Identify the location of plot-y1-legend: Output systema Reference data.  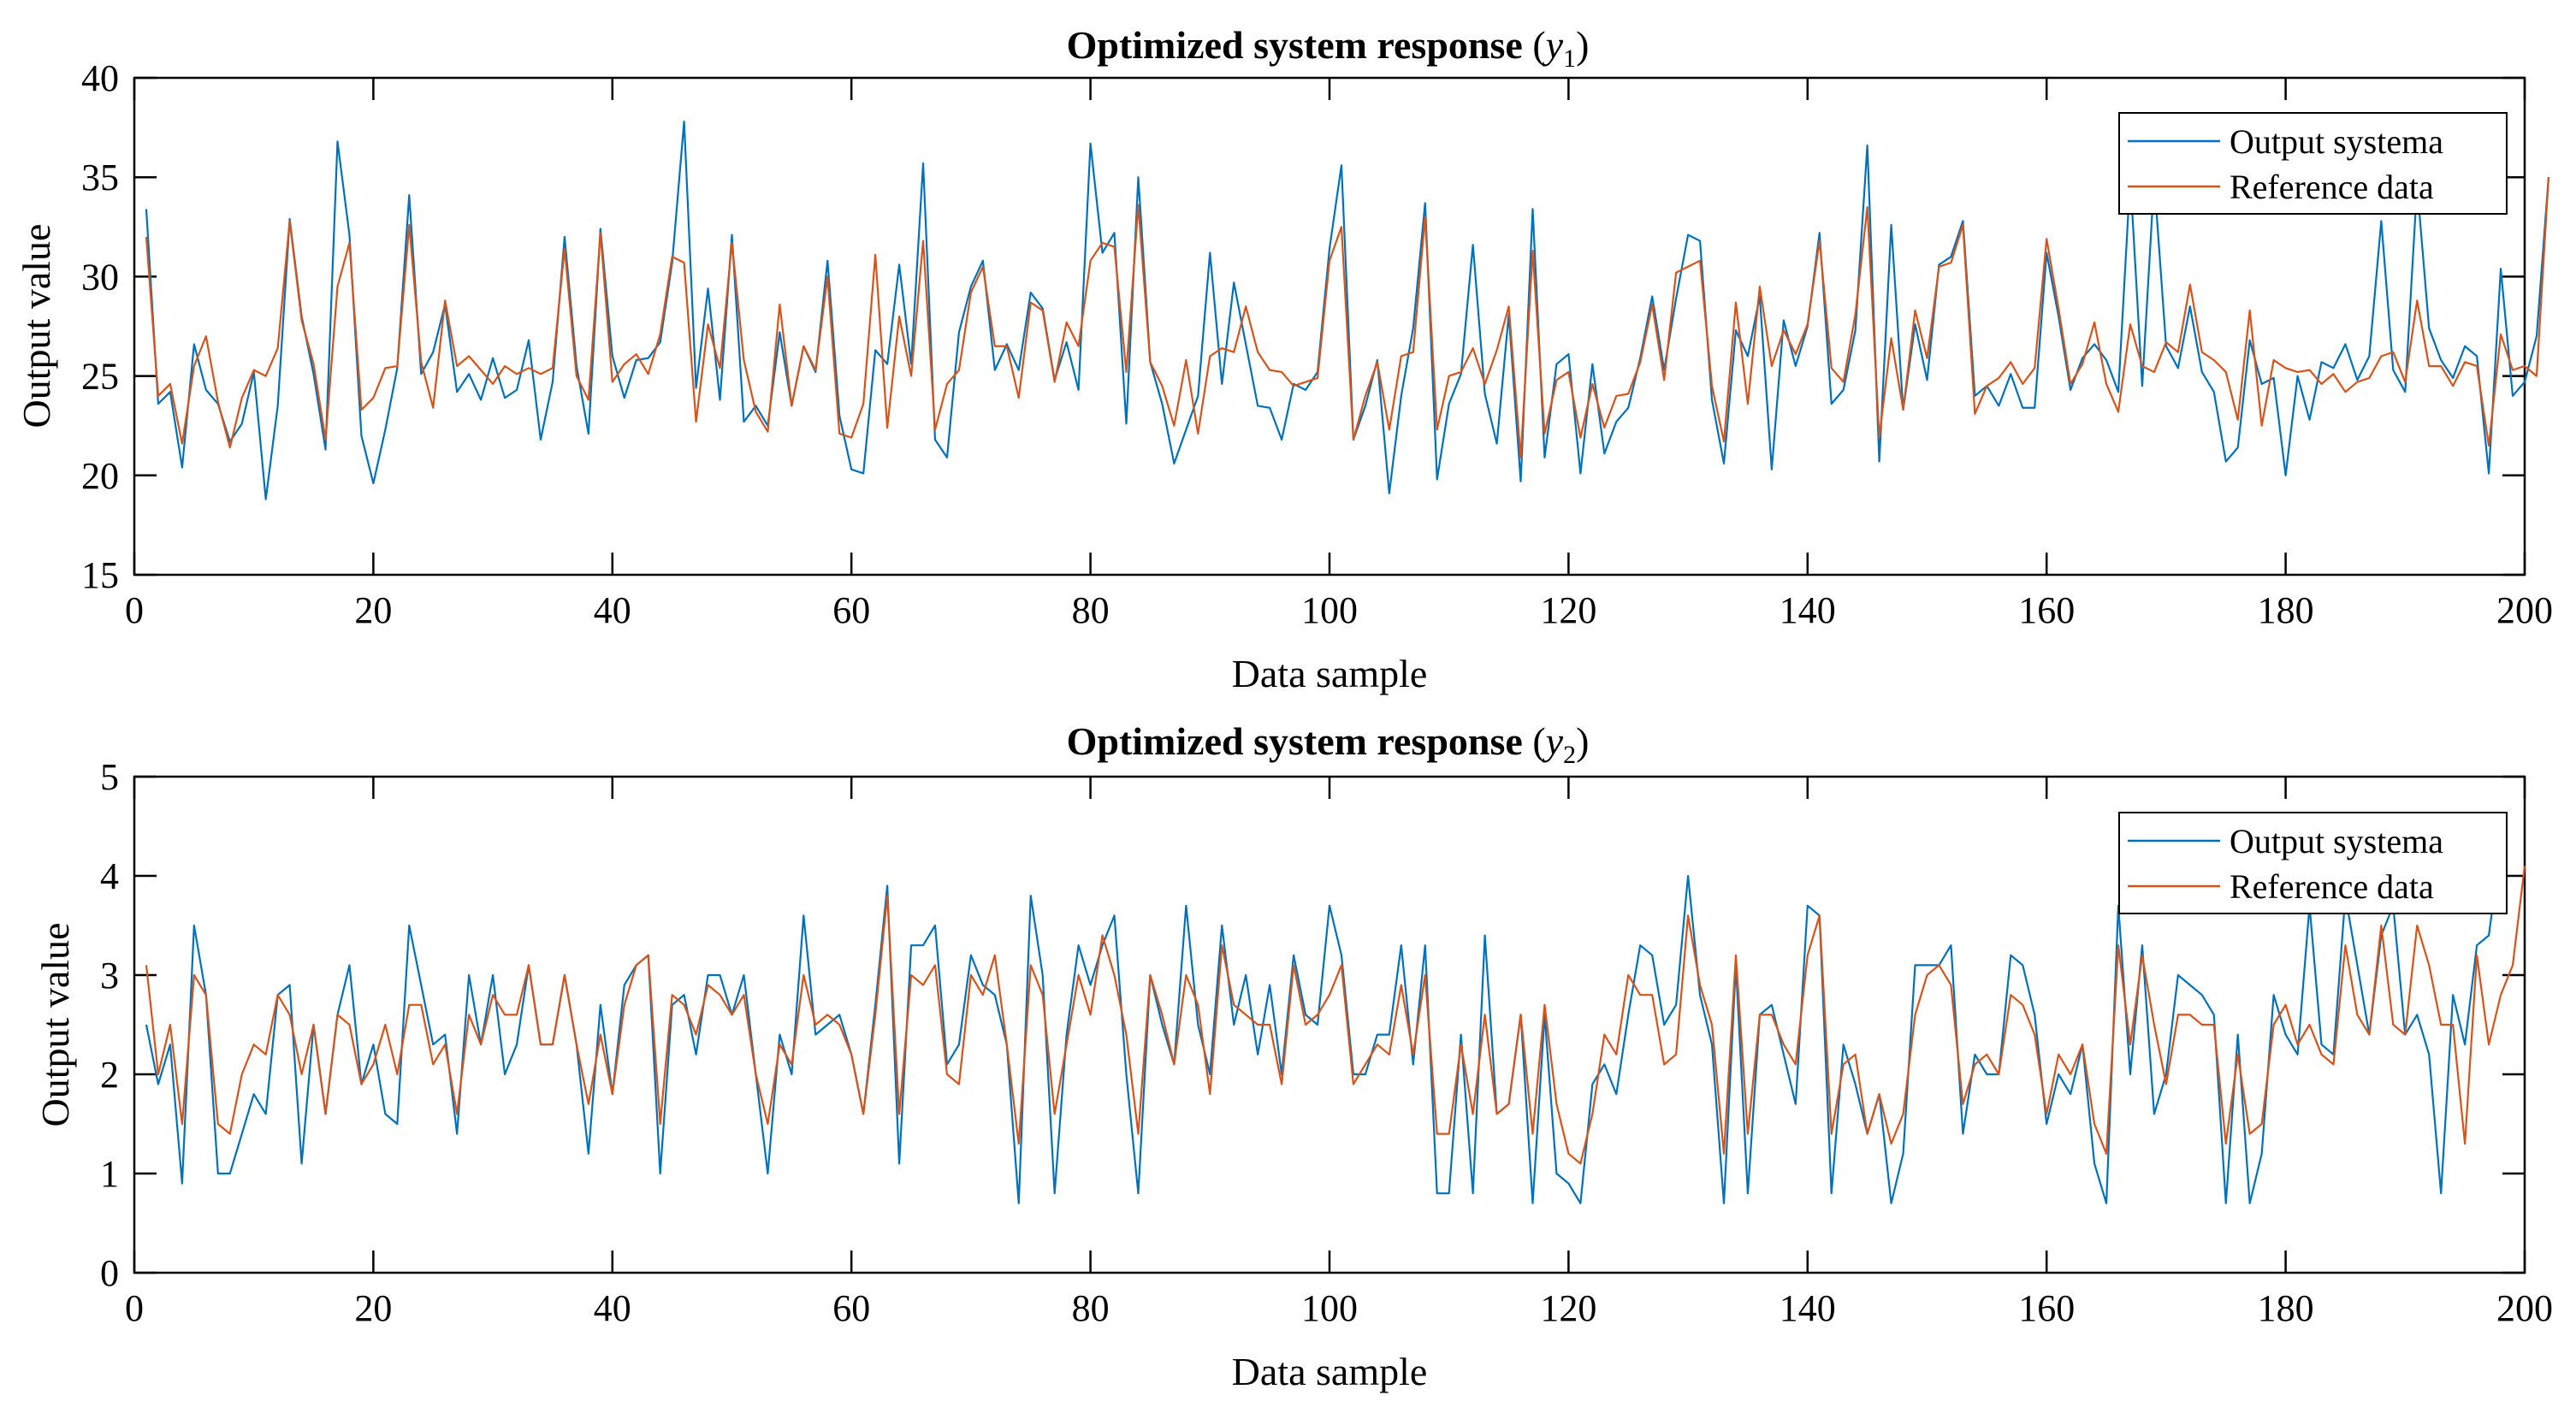
(2313, 163).